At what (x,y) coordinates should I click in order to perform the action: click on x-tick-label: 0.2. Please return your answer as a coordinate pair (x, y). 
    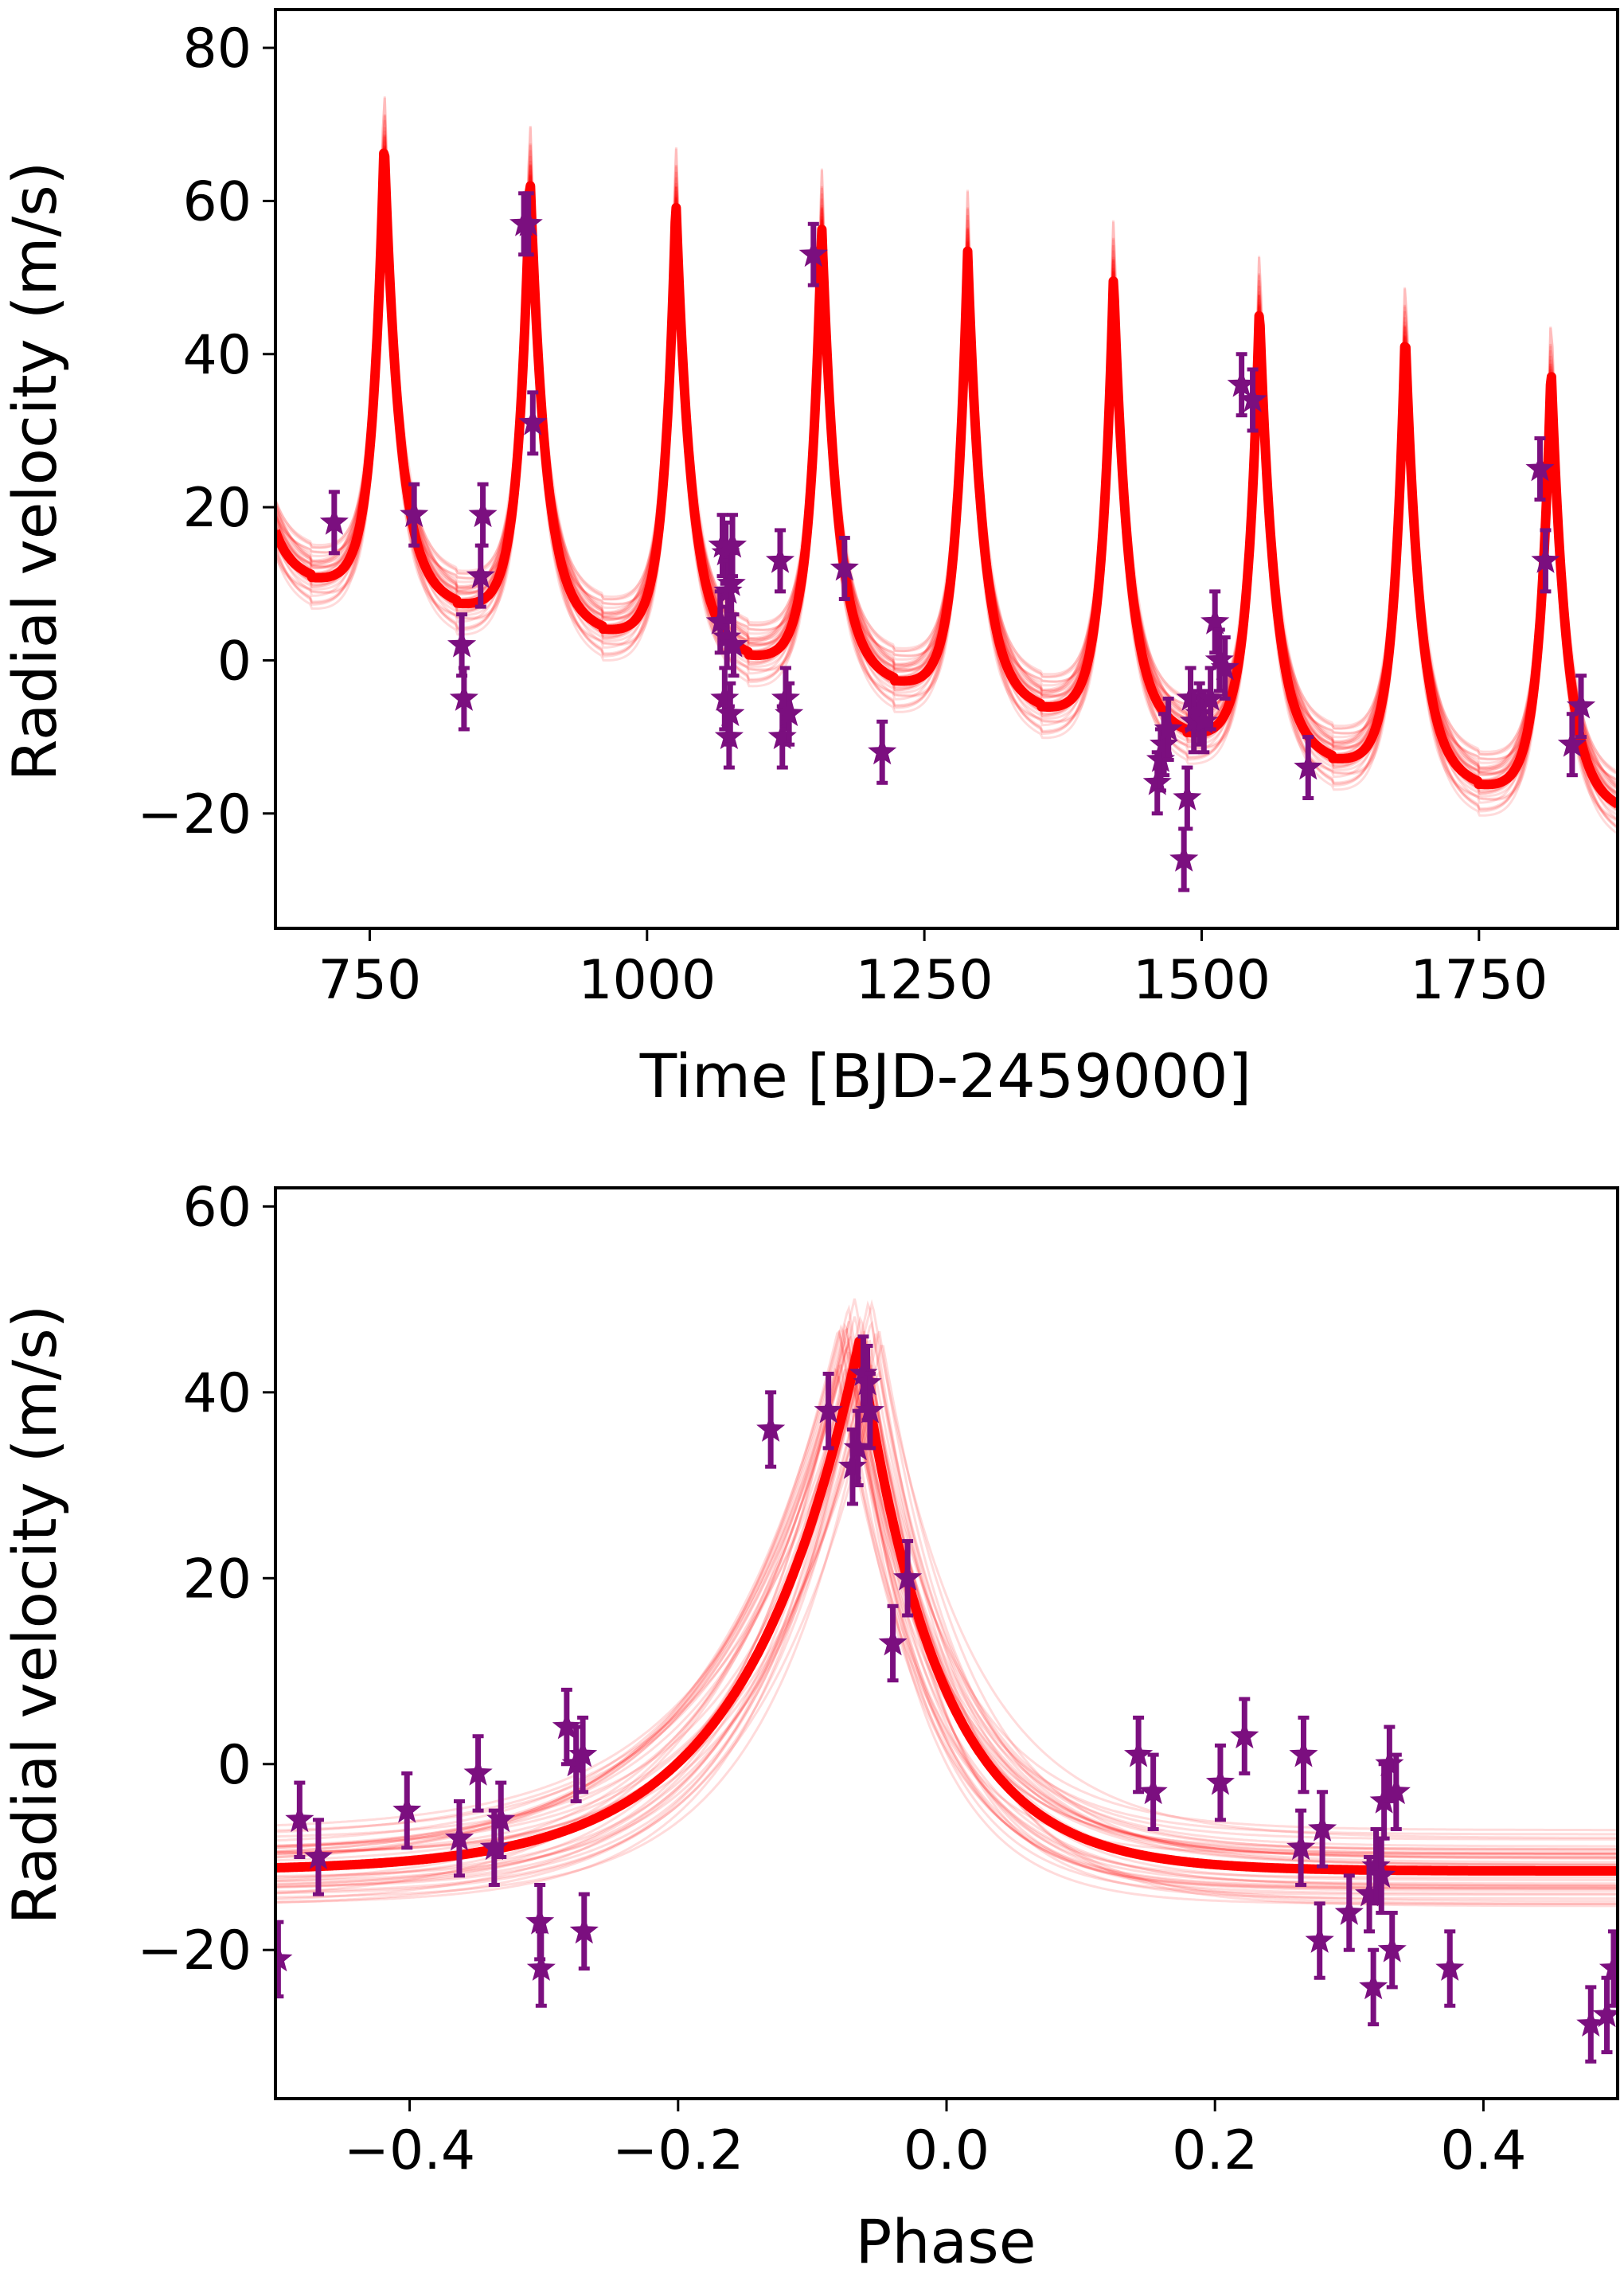
    Looking at the image, I should click on (1215, 2150).